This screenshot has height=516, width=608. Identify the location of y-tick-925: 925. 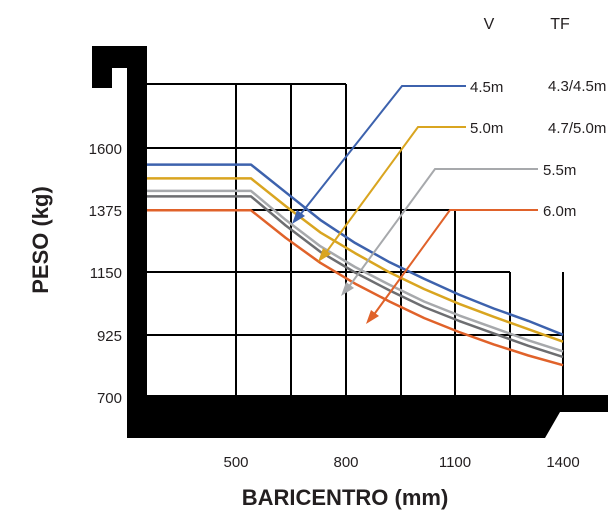
(109, 336).